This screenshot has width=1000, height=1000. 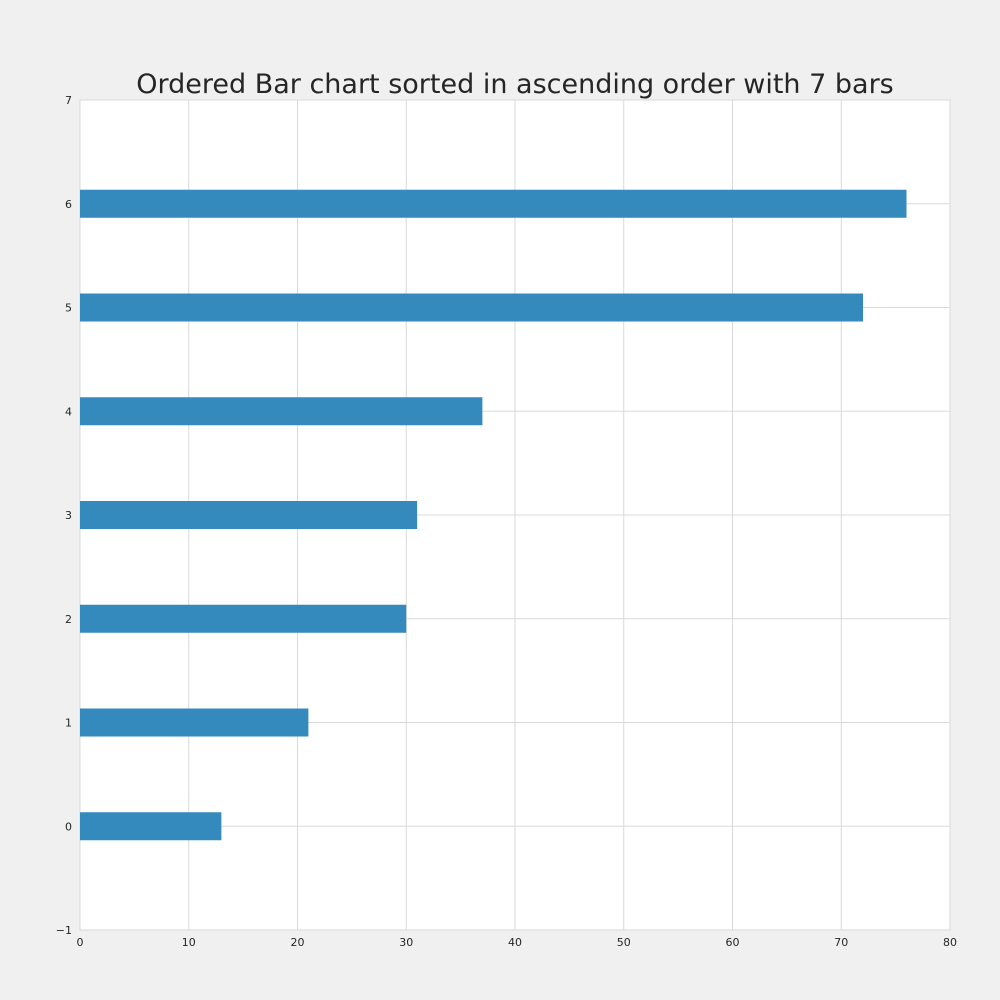 What do you see at coordinates (68, 100) in the screenshot?
I see `y-tick-label: 7` at bounding box center [68, 100].